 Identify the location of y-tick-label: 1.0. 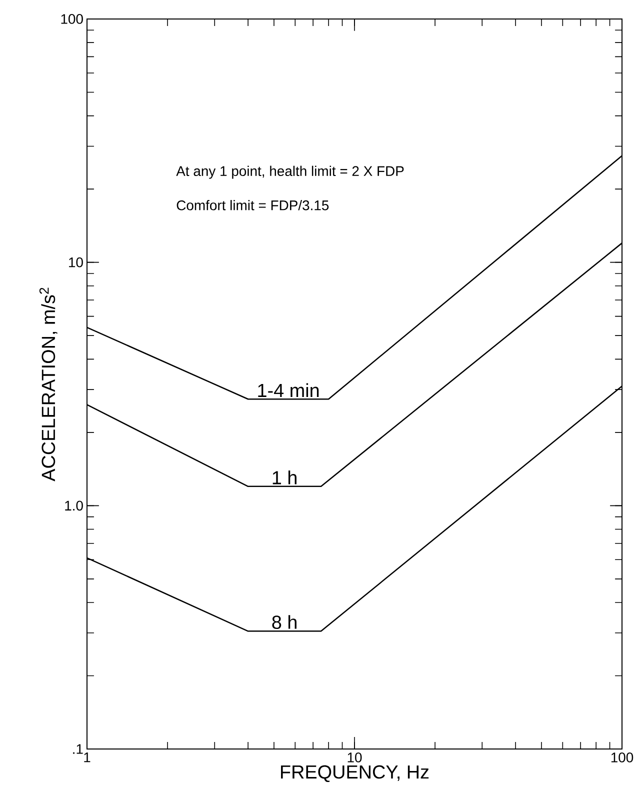
(74, 505).